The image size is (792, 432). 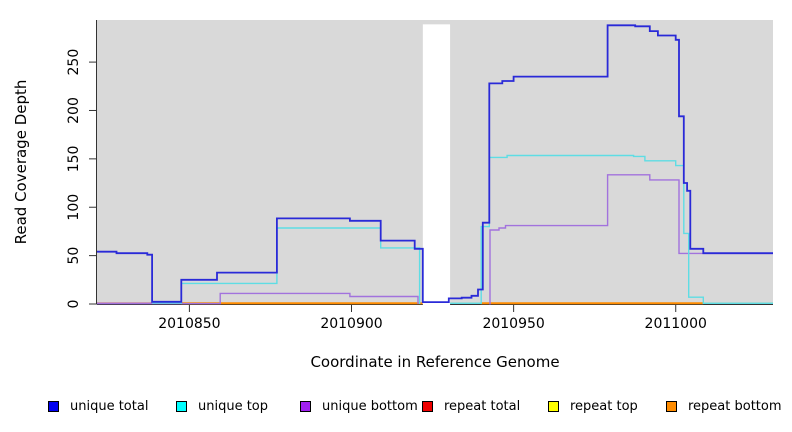 What do you see at coordinates (435, 362) in the screenshot?
I see `x-axis-title: Coordinate in Reference Genome` at bounding box center [435, 362].